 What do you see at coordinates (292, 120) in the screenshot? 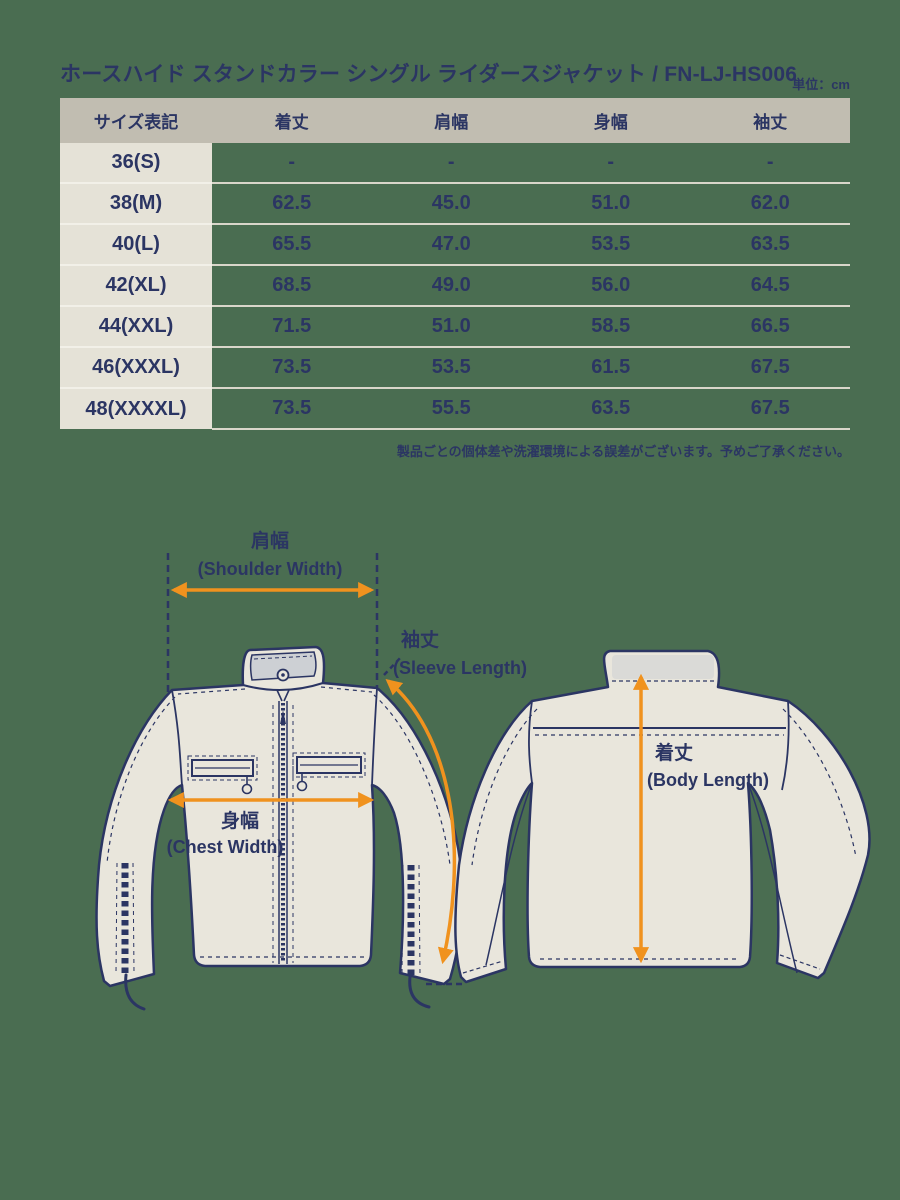
I see `col-header-body-length: 着丈` at bounding box center [292, 120].